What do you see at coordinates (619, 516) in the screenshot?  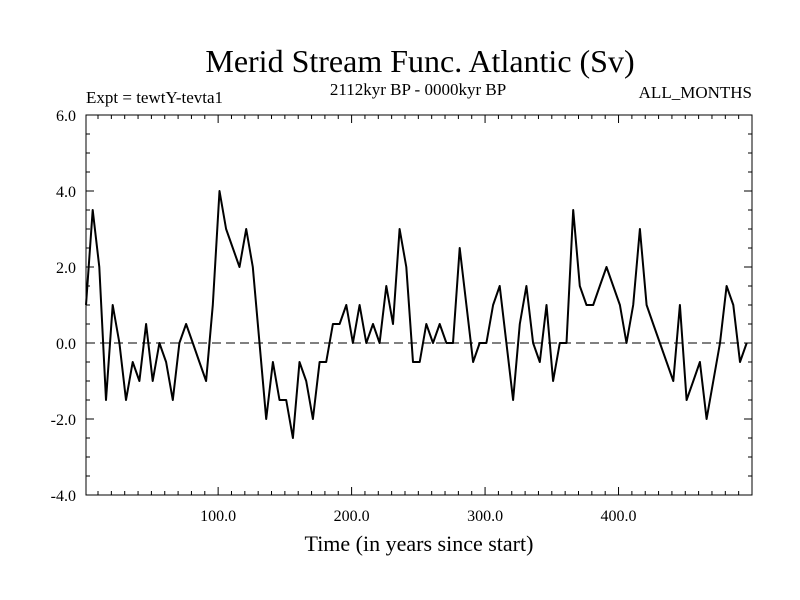 I see `x-tick-label: 400.0` at bounding box center [619, 516].